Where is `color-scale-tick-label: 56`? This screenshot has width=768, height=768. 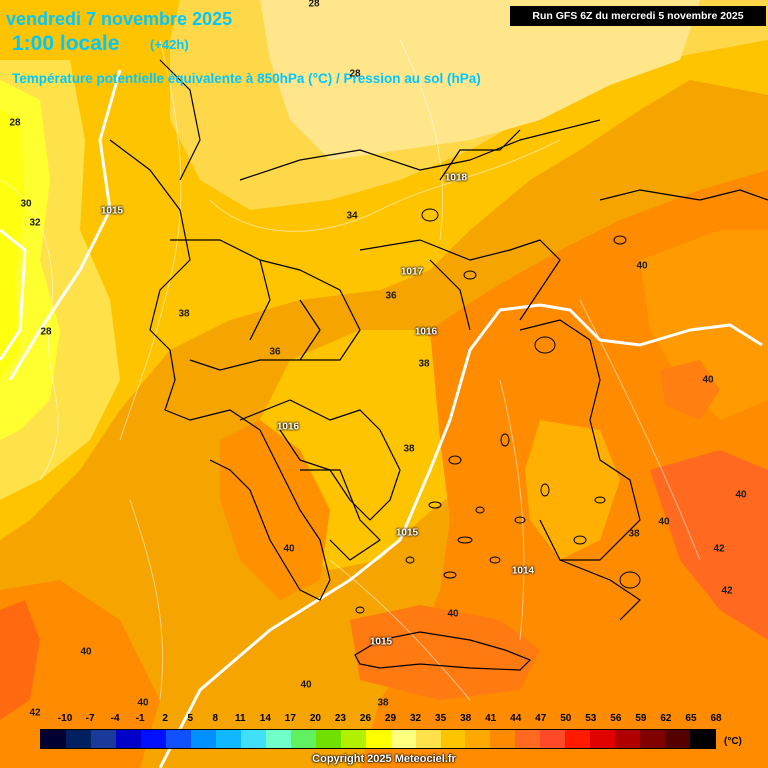 color-scale-tick-label: 56 is located at coordinates (616, 718).